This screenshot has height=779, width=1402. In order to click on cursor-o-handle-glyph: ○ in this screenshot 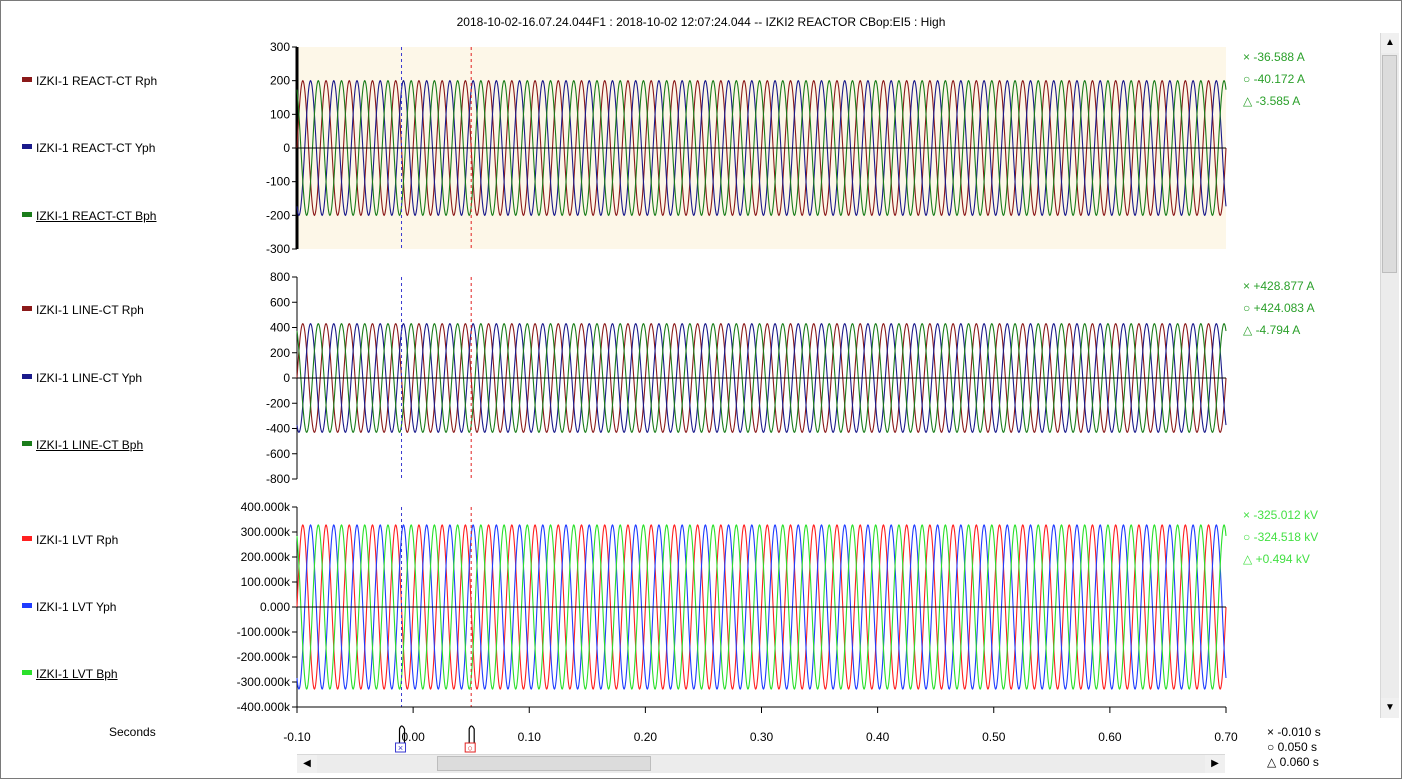, I will do `click(469, 748)`.